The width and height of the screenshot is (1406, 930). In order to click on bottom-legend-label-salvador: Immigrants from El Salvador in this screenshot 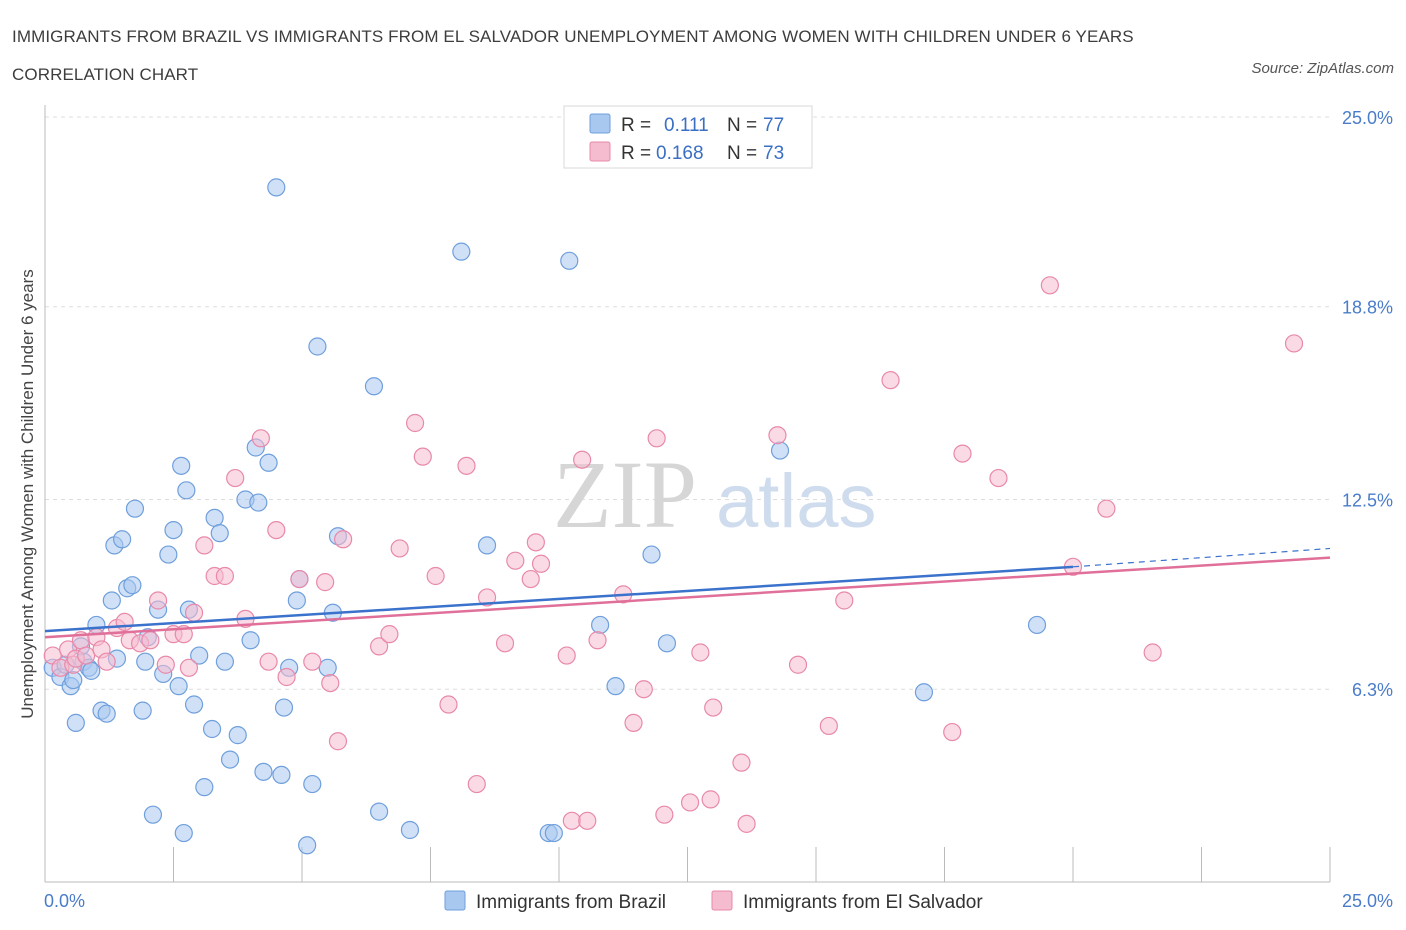, I will do `click(863, 902)`.